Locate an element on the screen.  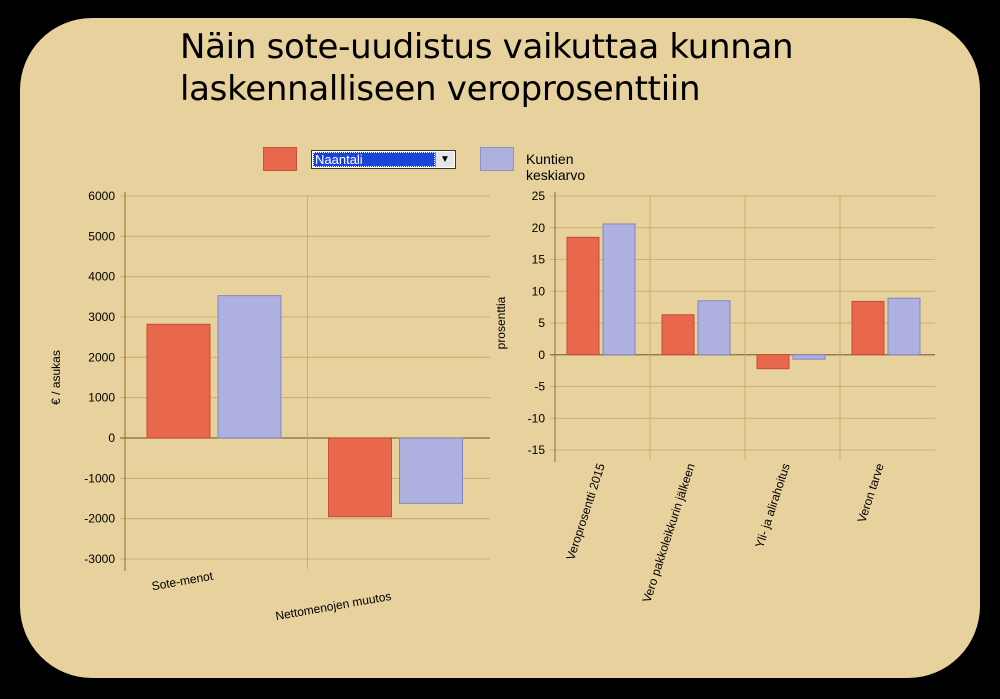
y-tick-label: 10 is located at coordinates (539, 291).